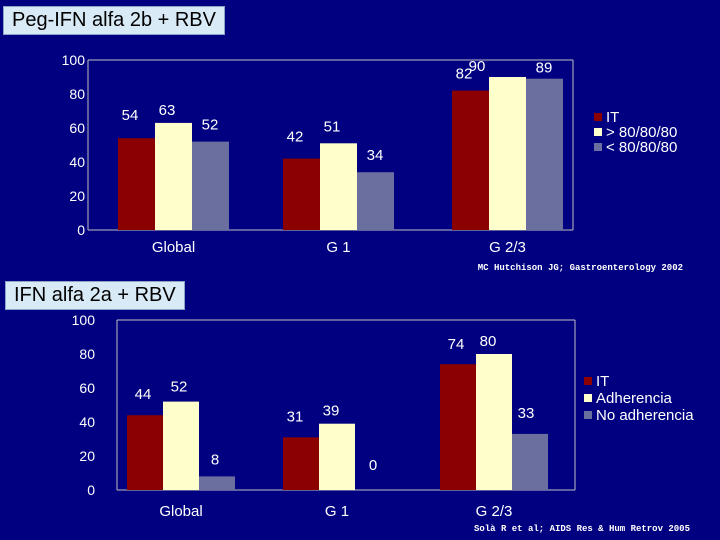 The width and height of the screenshot is (720, 540). I want to click on legend-label: > 80/80/80, so click(641, 132).